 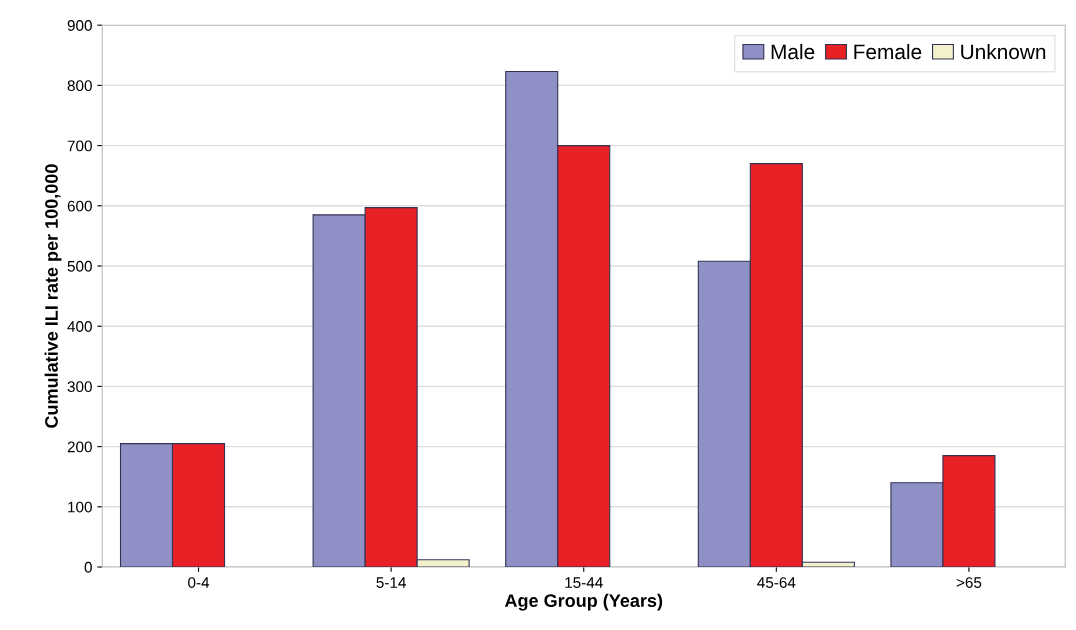 I want to click on x-axis-title: Age Group (Years), so click(x=583, y=602).